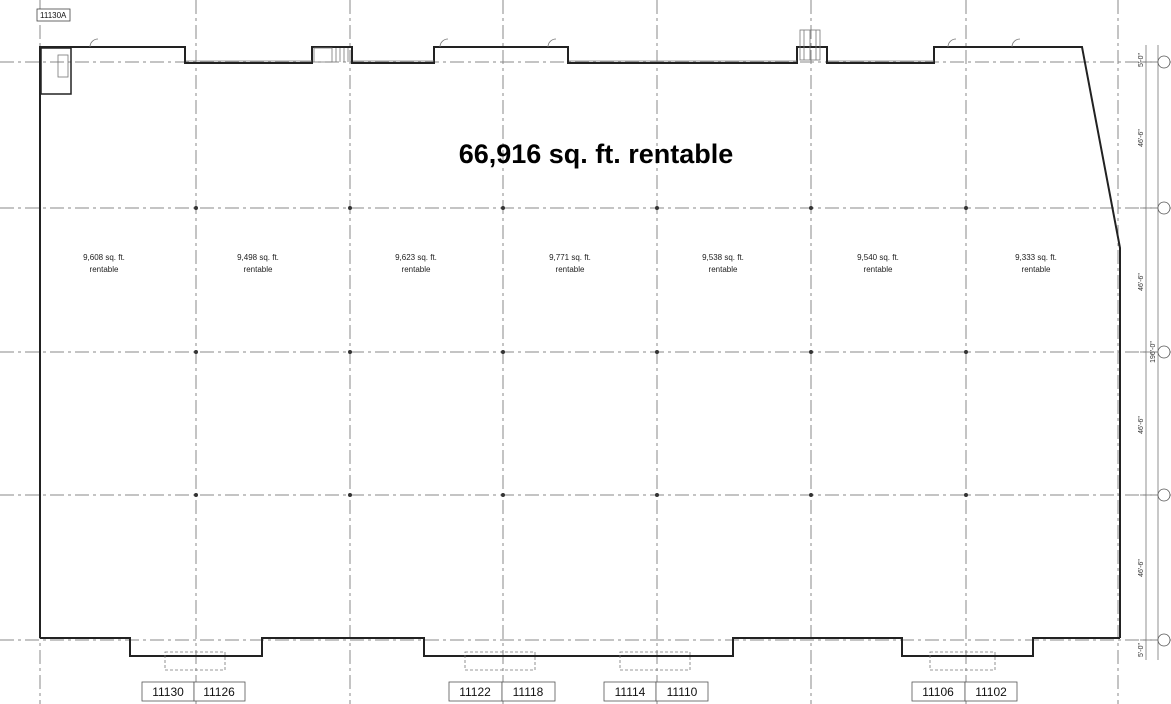 The height and width of the screenshot is (704, 1171). What do you see at coordinates (938, 692) in the screenshot?
I see `address-11106: 11106` at bounding box center [938, 692].